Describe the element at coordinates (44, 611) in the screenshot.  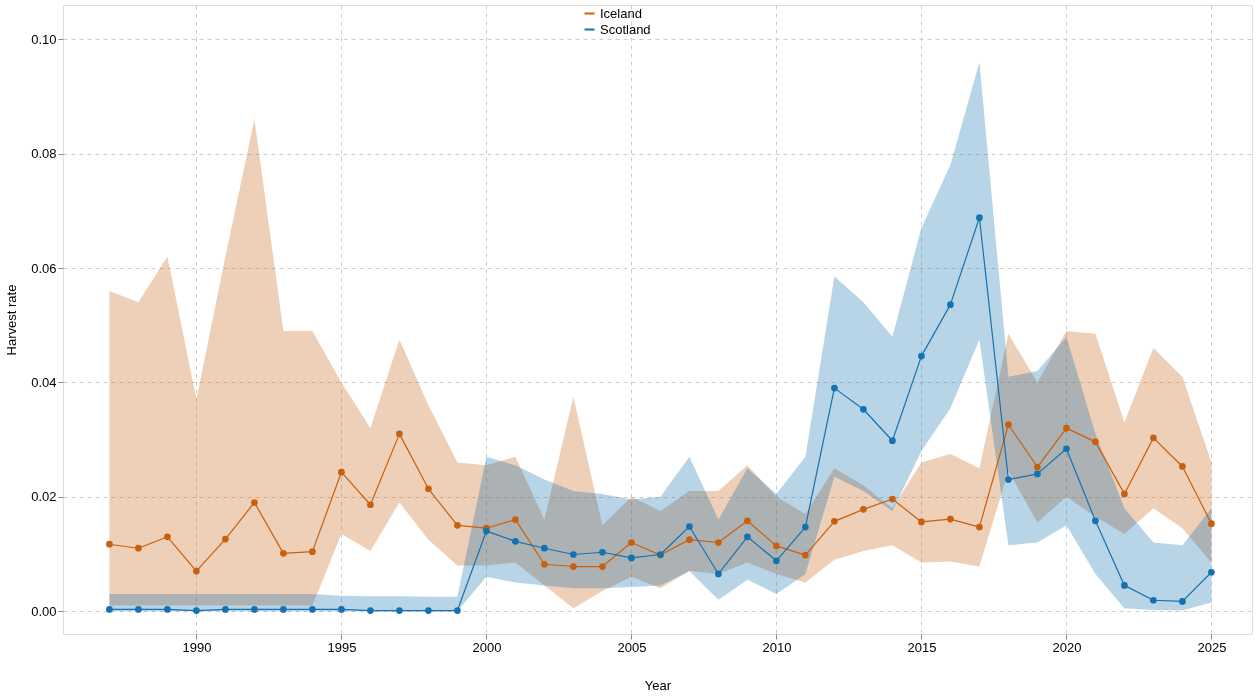
I see `y-tick-label: 0.00` at that location.